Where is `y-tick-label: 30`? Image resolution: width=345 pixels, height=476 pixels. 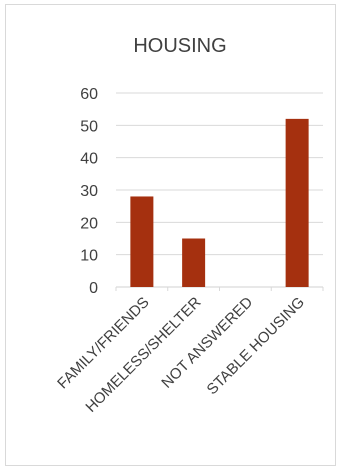 y-tick-label: 30 is located at coordinates (89, 191).